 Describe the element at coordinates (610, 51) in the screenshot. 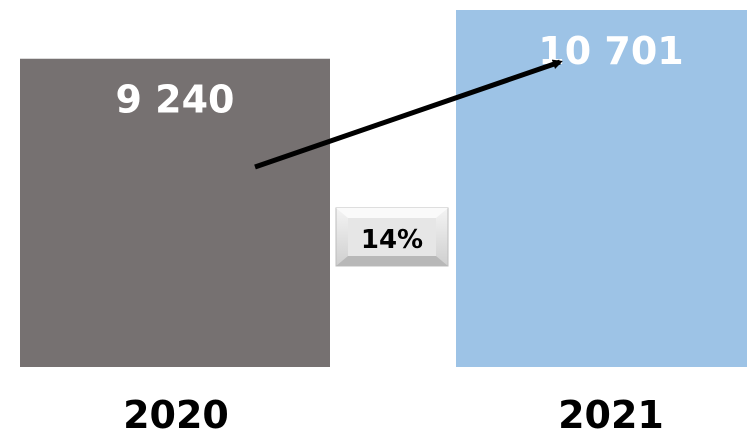

I see `data-label-2021: 10 701` at that location.